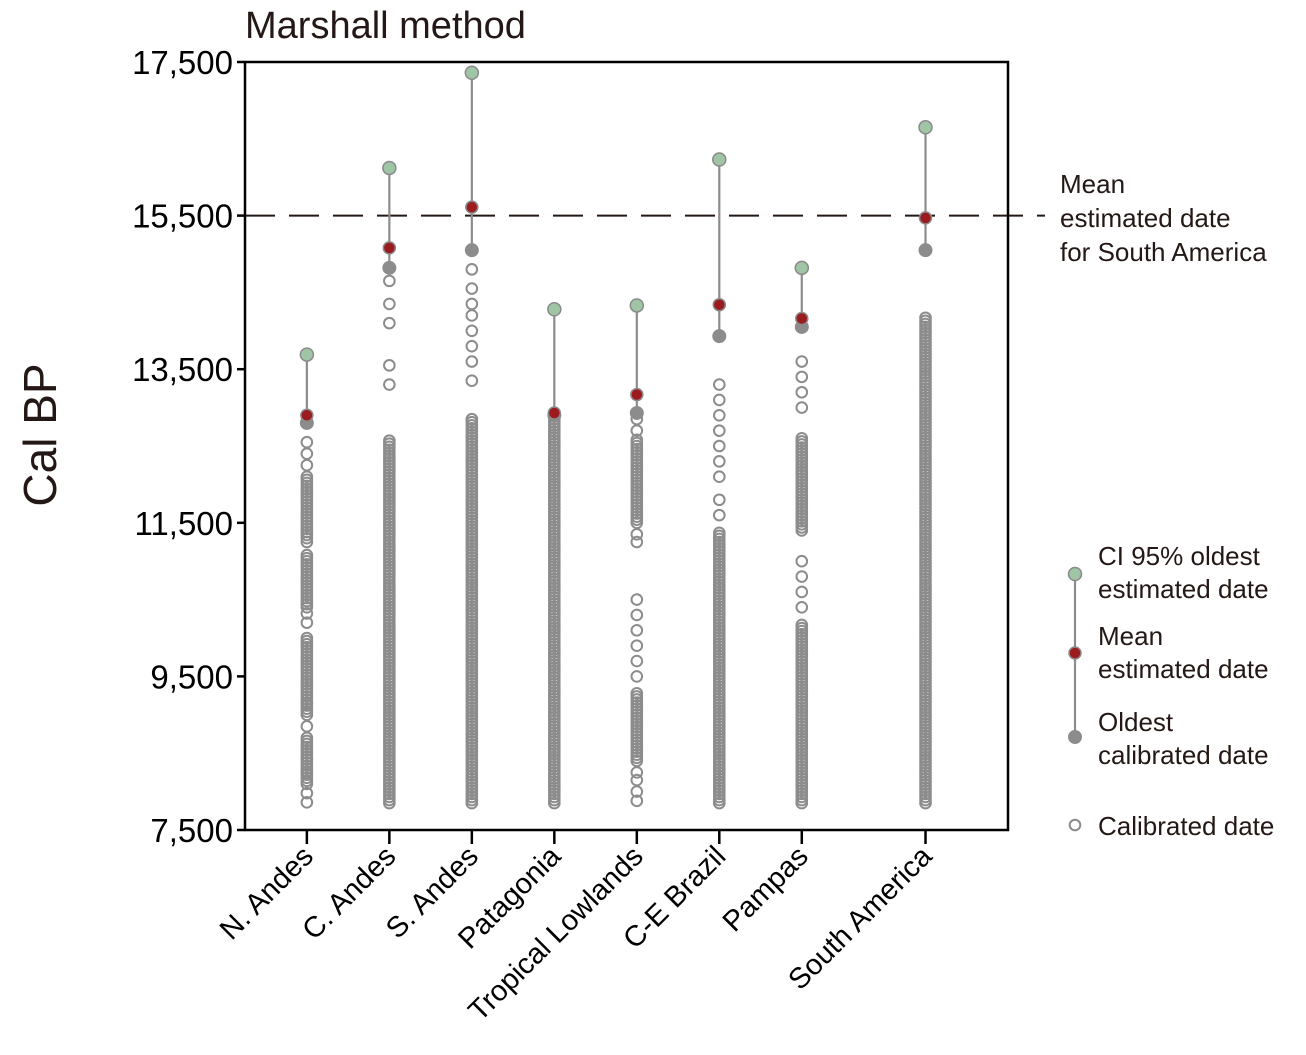  What do you see at coordinates (1075, 574) in the screenshot?
I see `legend-ci95-marker` at bounding box center [1075, 574].